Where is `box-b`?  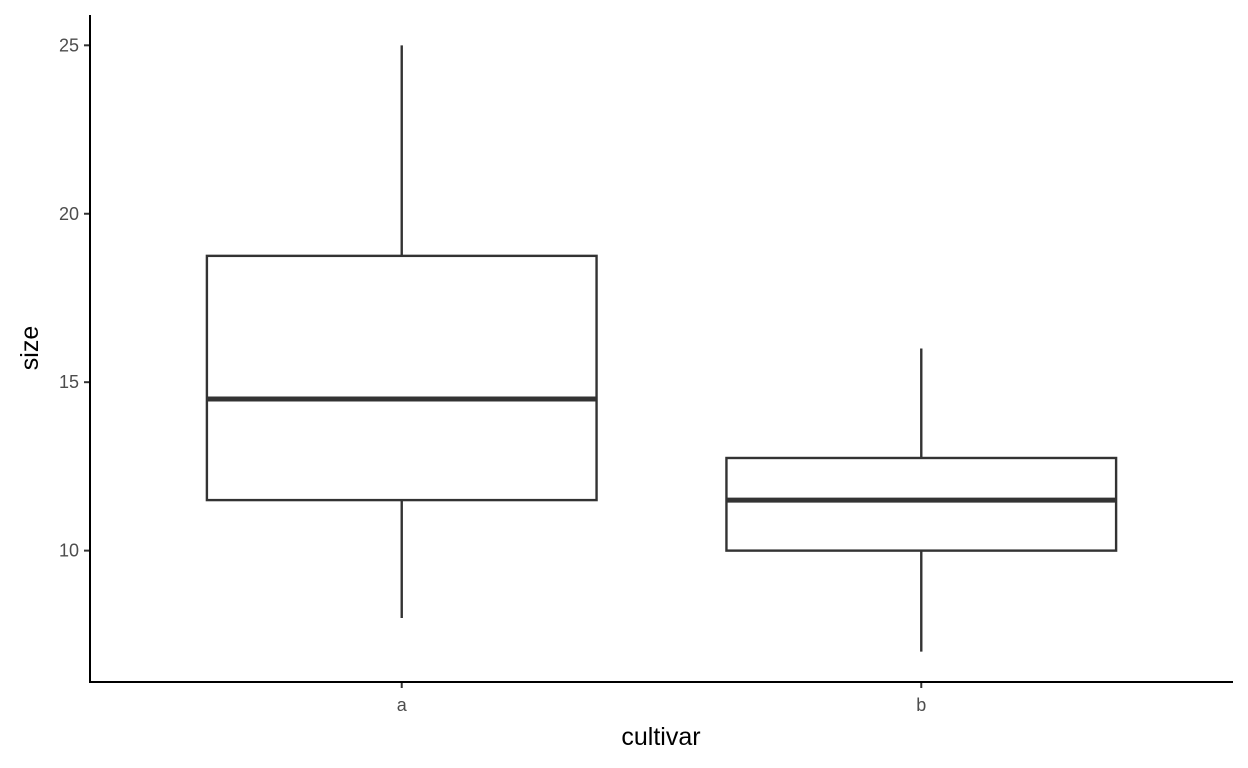 box-b is located at coordinates (921, 500).